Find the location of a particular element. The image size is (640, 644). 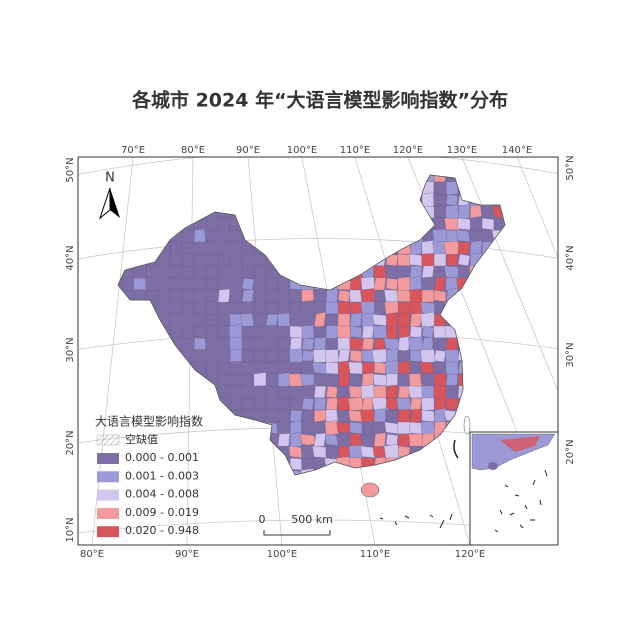

lon-label-bottom: 90°E is located at coordinates (187, 554).